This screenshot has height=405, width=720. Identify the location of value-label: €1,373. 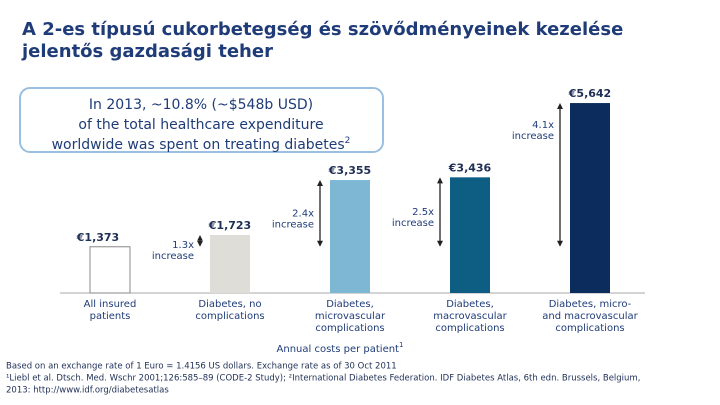
(97, 237).